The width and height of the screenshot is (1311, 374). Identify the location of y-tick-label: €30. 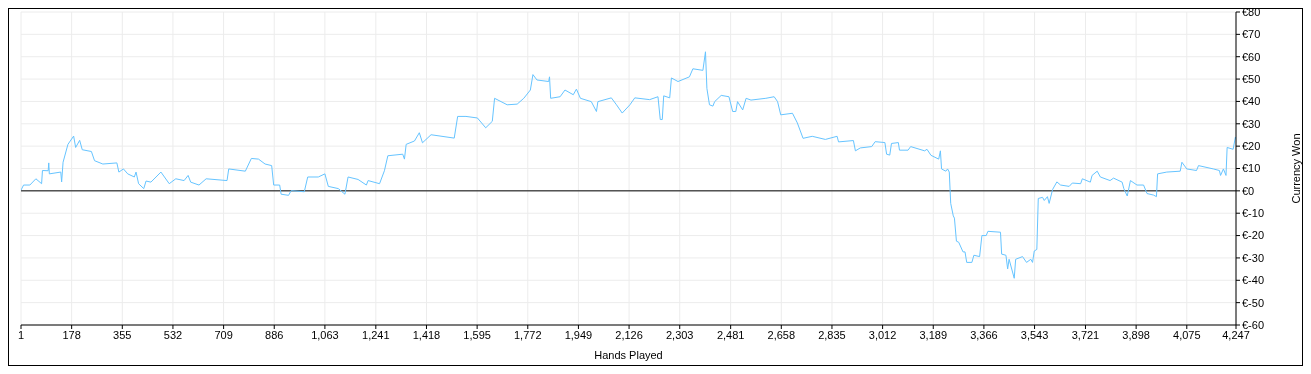
(1251, 123).